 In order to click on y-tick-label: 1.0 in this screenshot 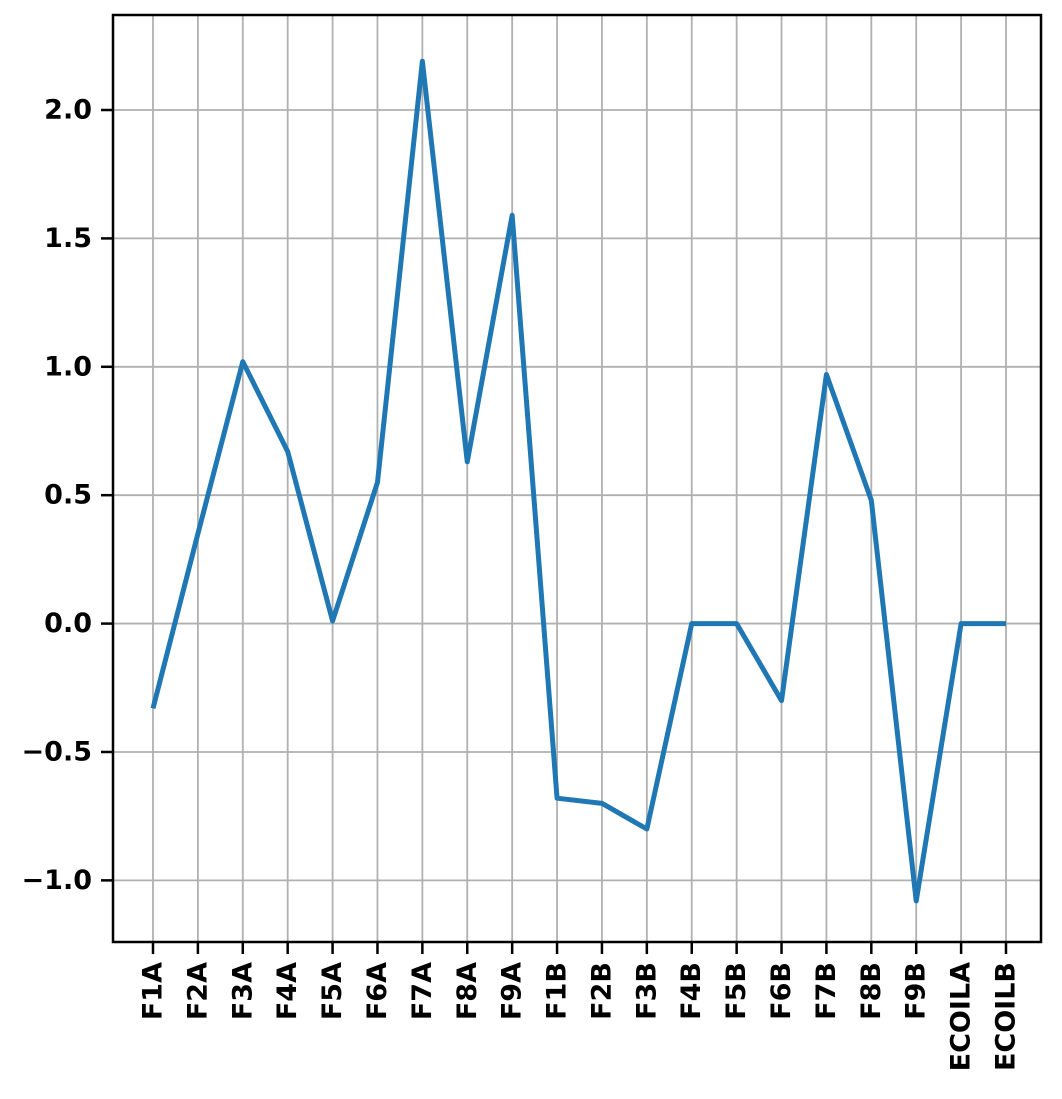, I will do `click(68, 366)`.